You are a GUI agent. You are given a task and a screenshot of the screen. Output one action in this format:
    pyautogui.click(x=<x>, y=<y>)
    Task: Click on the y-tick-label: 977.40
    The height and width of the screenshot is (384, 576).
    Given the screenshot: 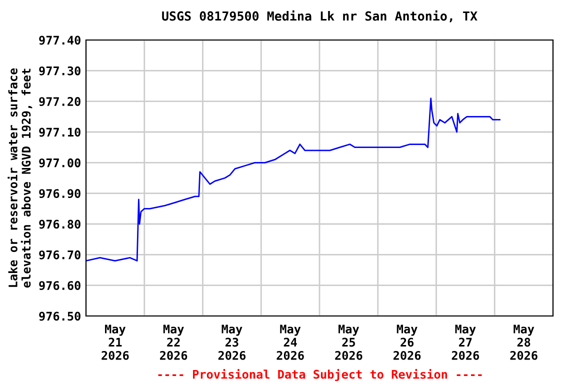 What is the action you would take?
    pyautogui.click(x=59, y=40)
    